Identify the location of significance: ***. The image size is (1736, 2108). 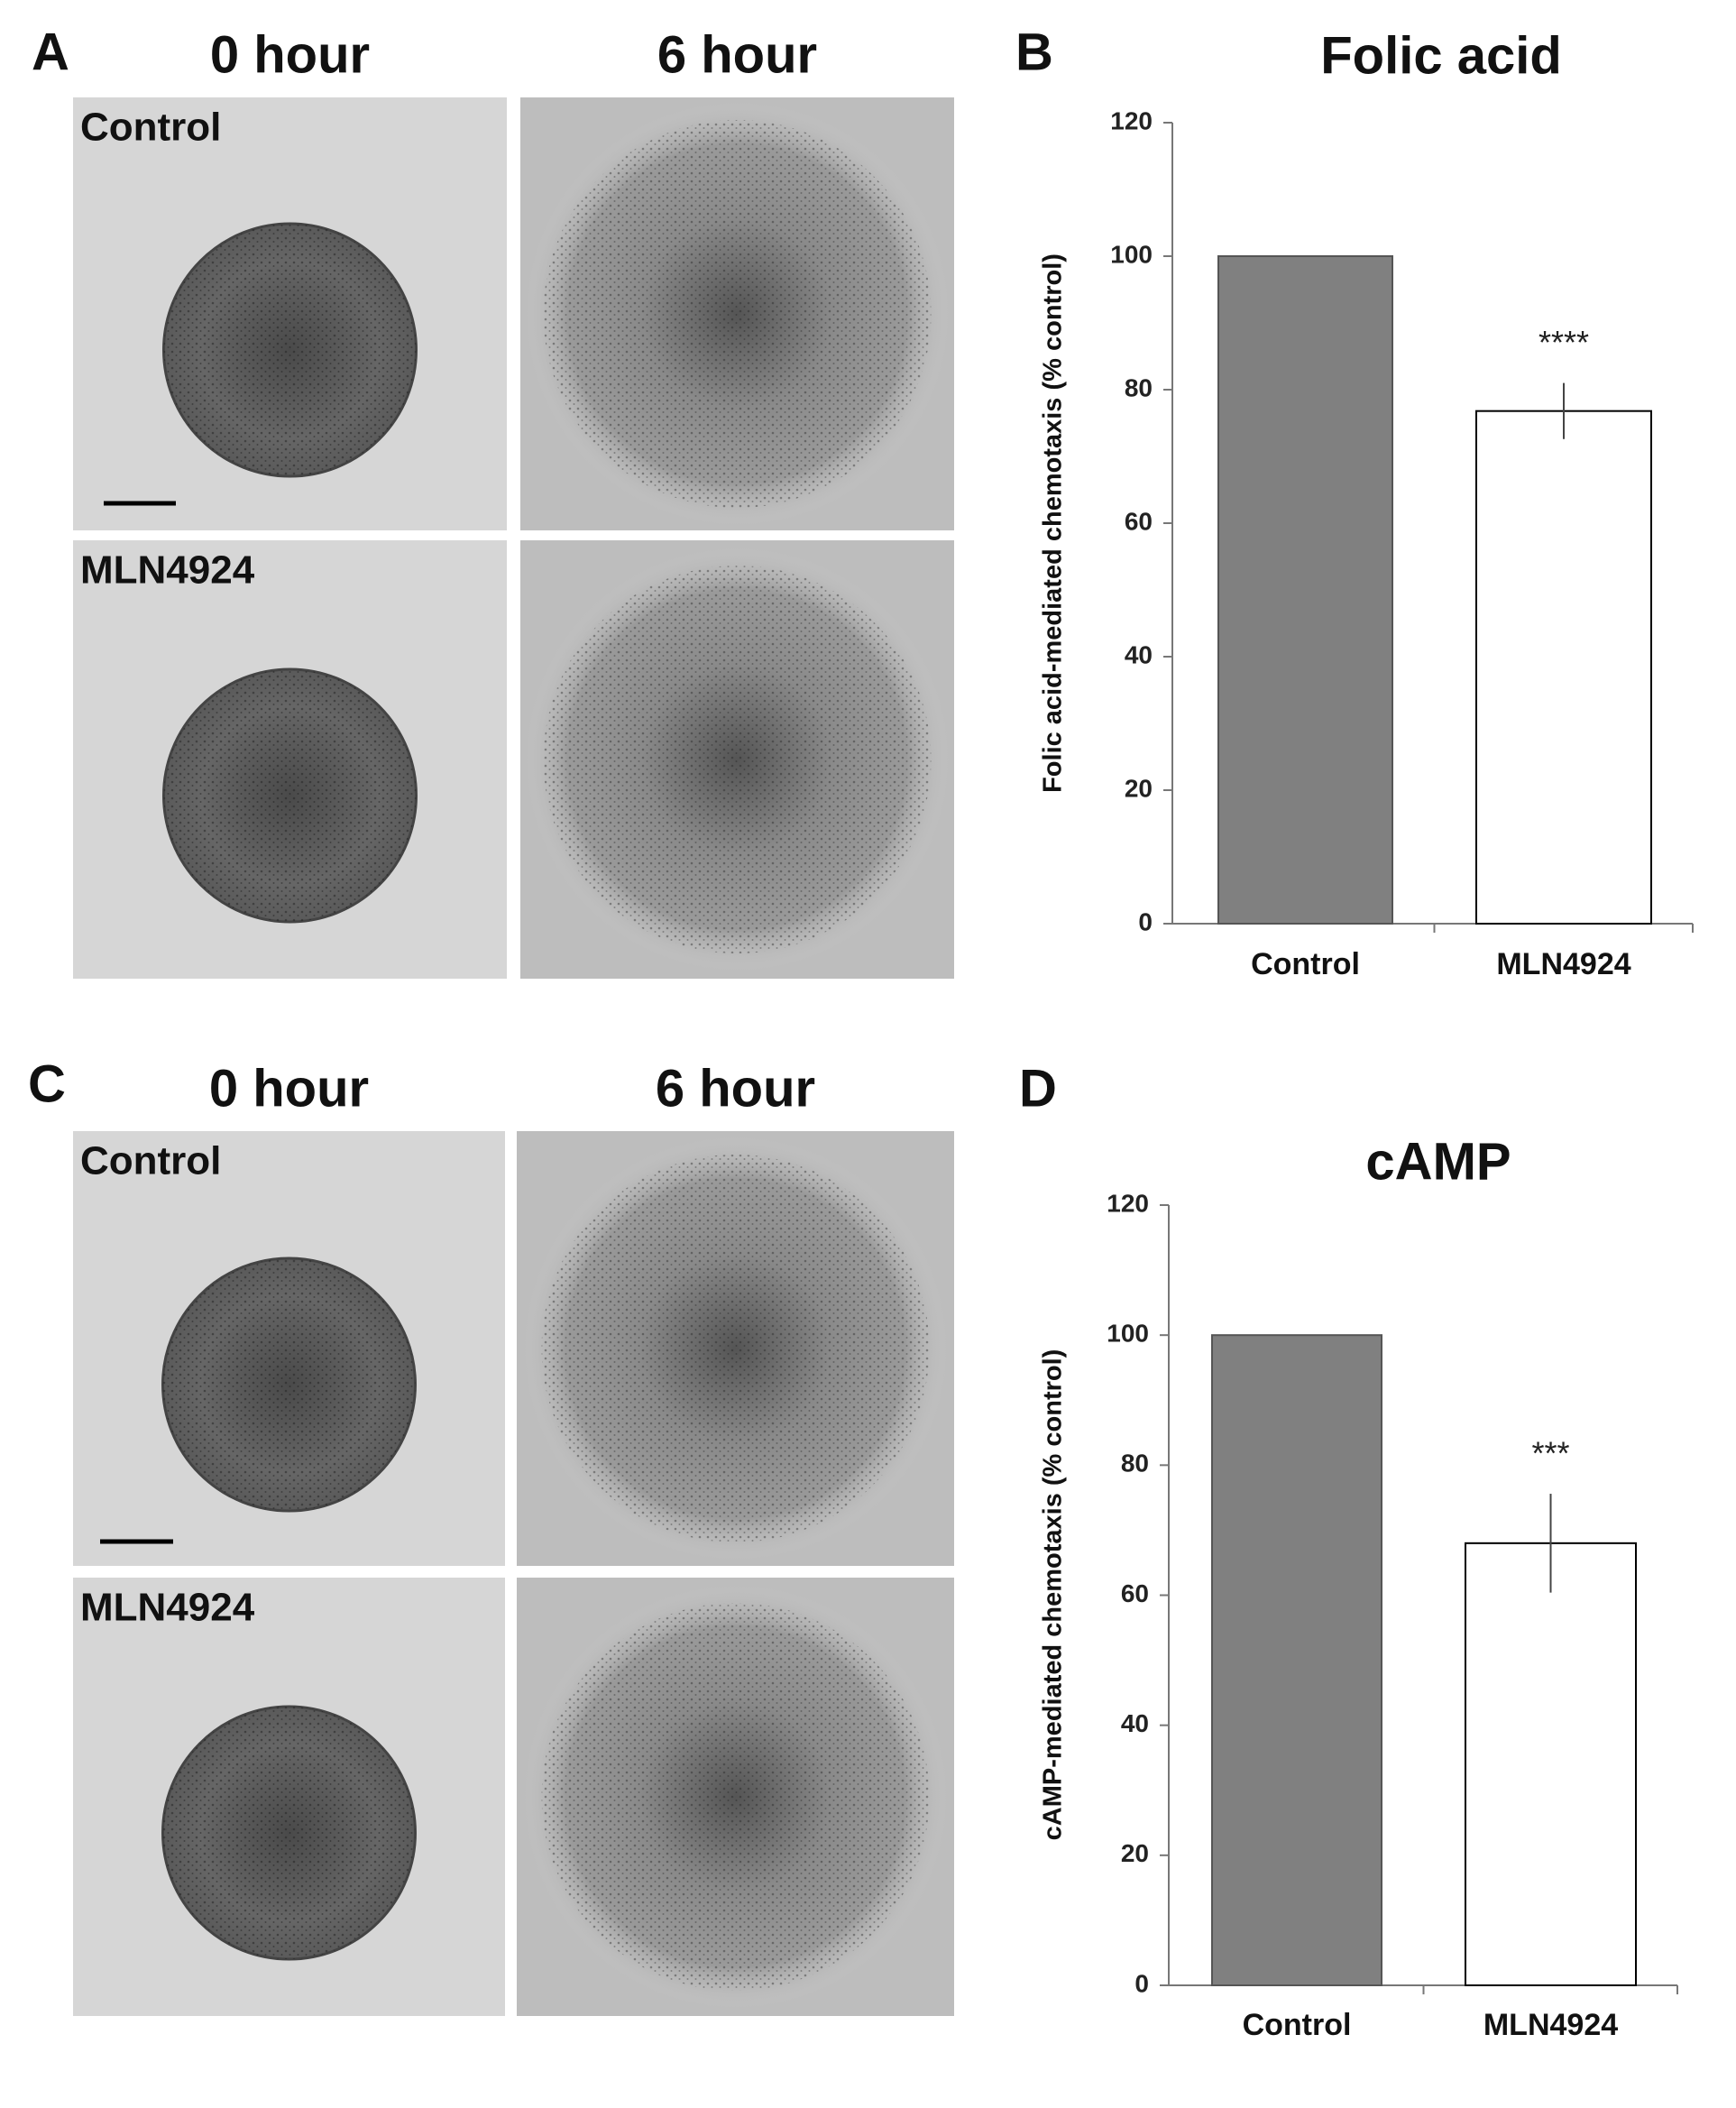
(1550, 1453).